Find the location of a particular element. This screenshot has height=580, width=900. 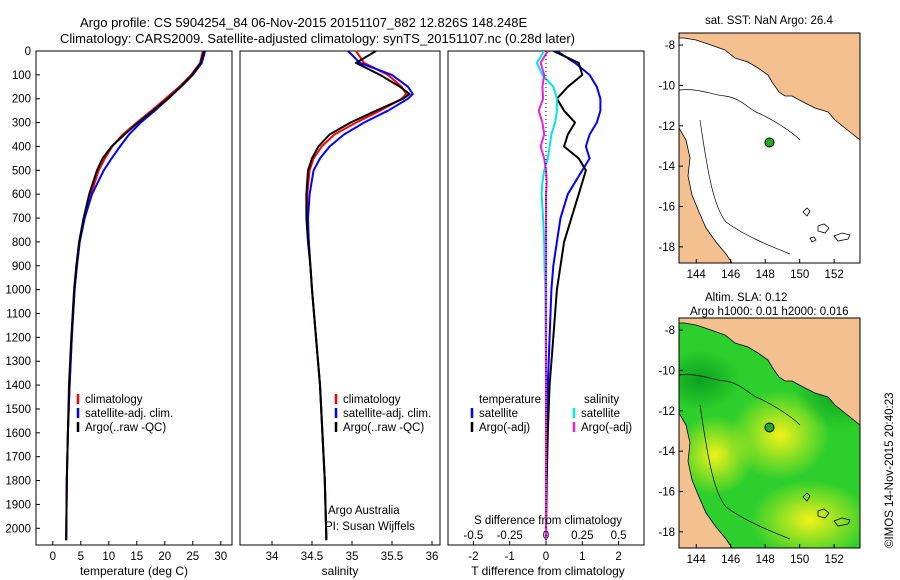

sla-map-ticks: 144 146 148 150 152 -8 -10 -12 -14 -16 -18 is located at coordinates (750, 445).